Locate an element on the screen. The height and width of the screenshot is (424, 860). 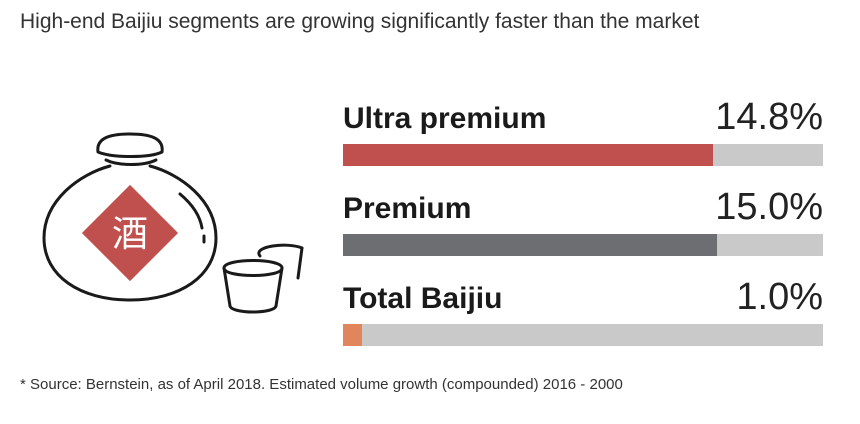
metric-premium: Premium 15.0% is located at coordinates (583, 231).